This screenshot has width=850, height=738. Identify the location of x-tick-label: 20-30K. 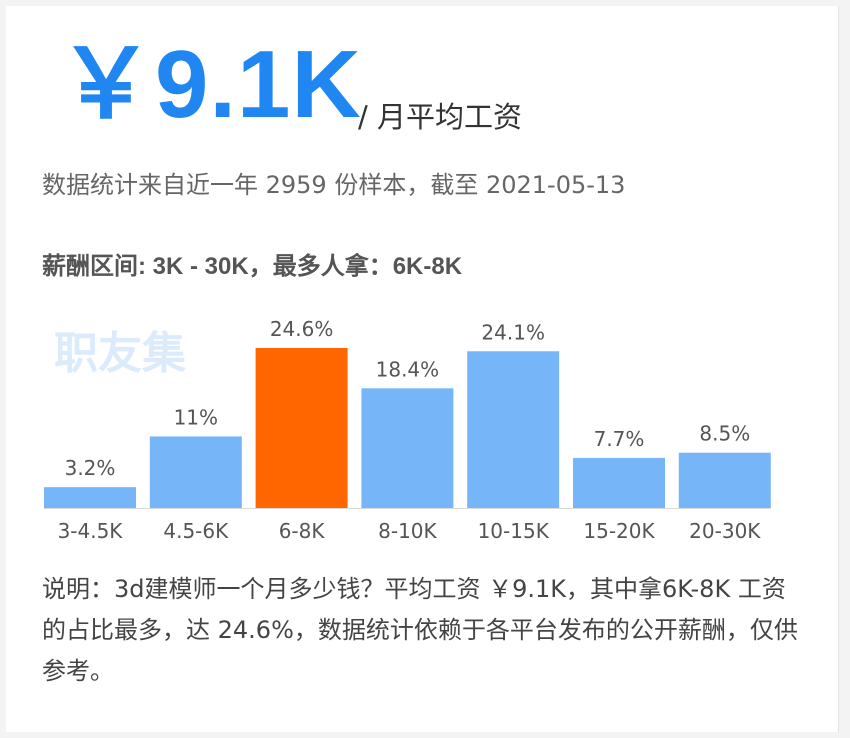
(725, 531).